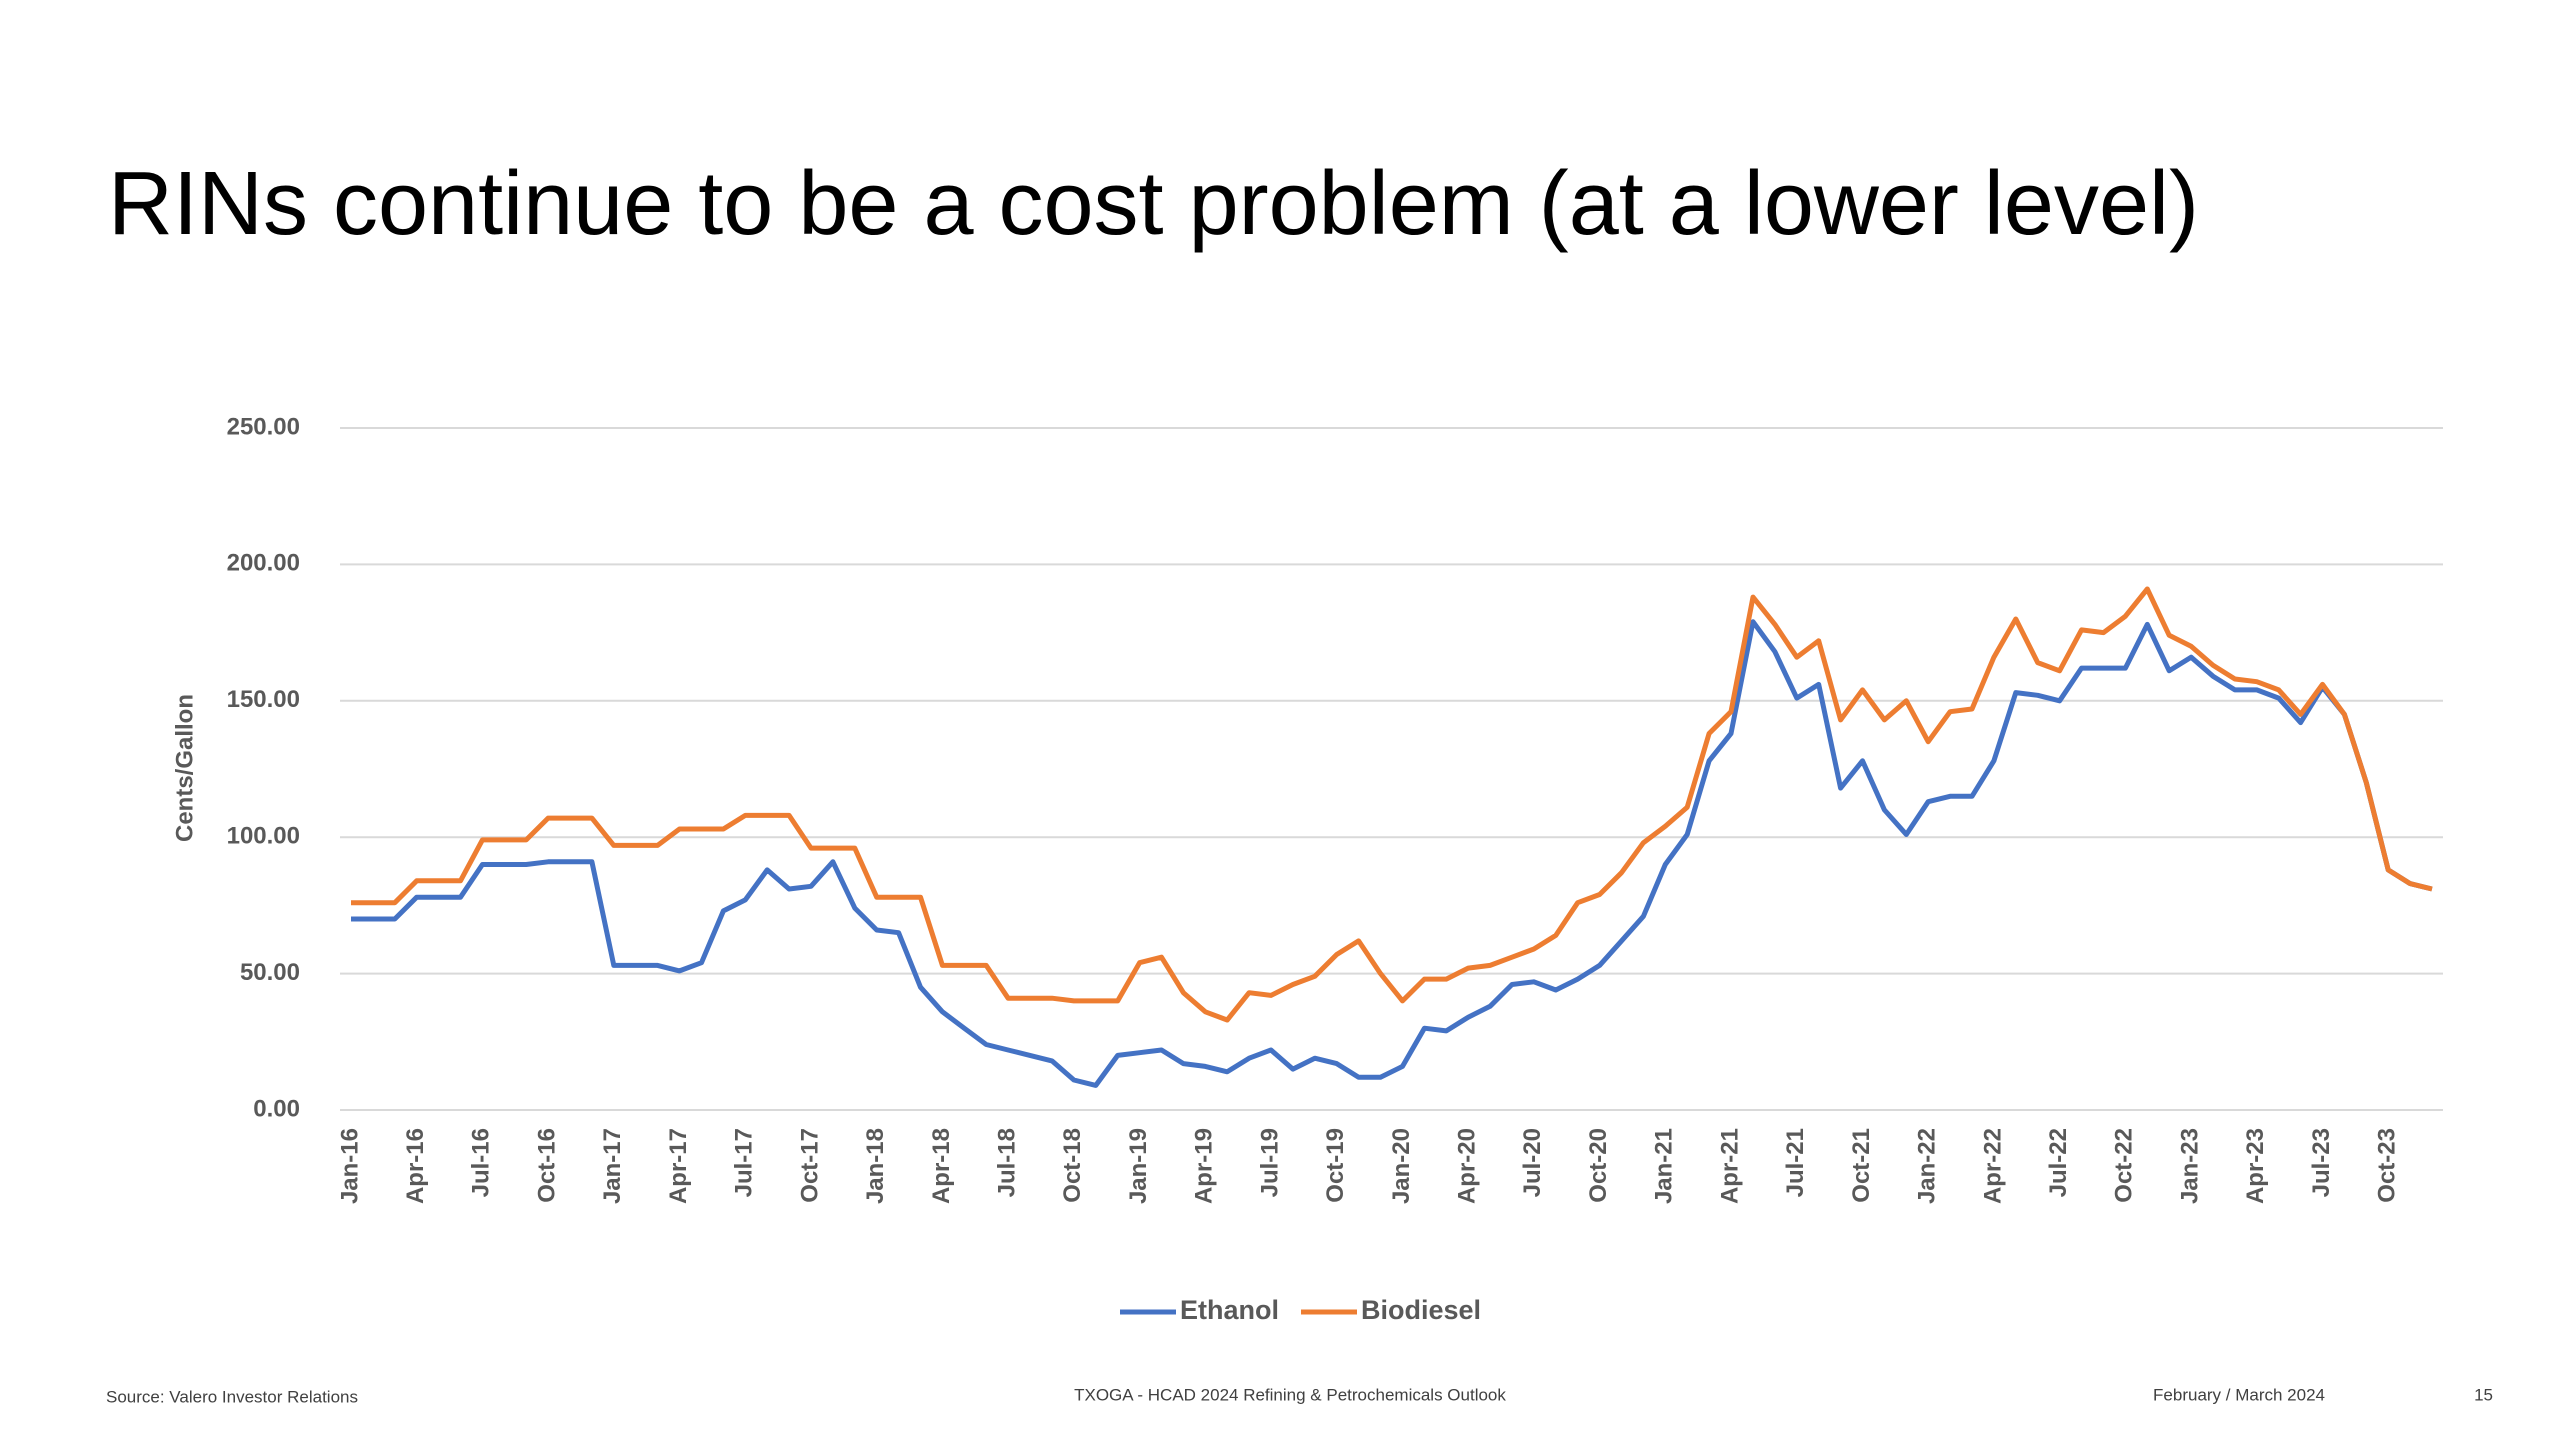  I want to click on x-tick-label: Oct-21, so click(1861, 1165).